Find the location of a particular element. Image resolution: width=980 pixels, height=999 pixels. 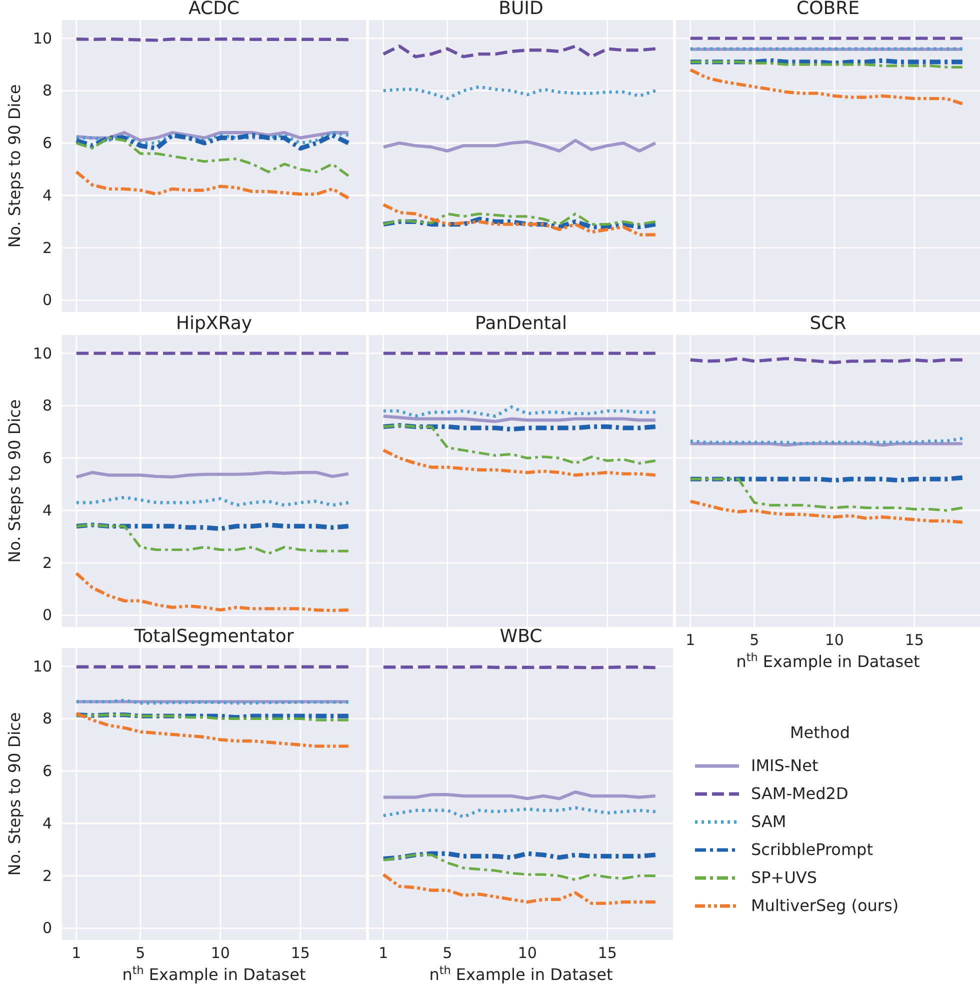

legend-label: IMIS-Net is located at coordinates (784, 765).